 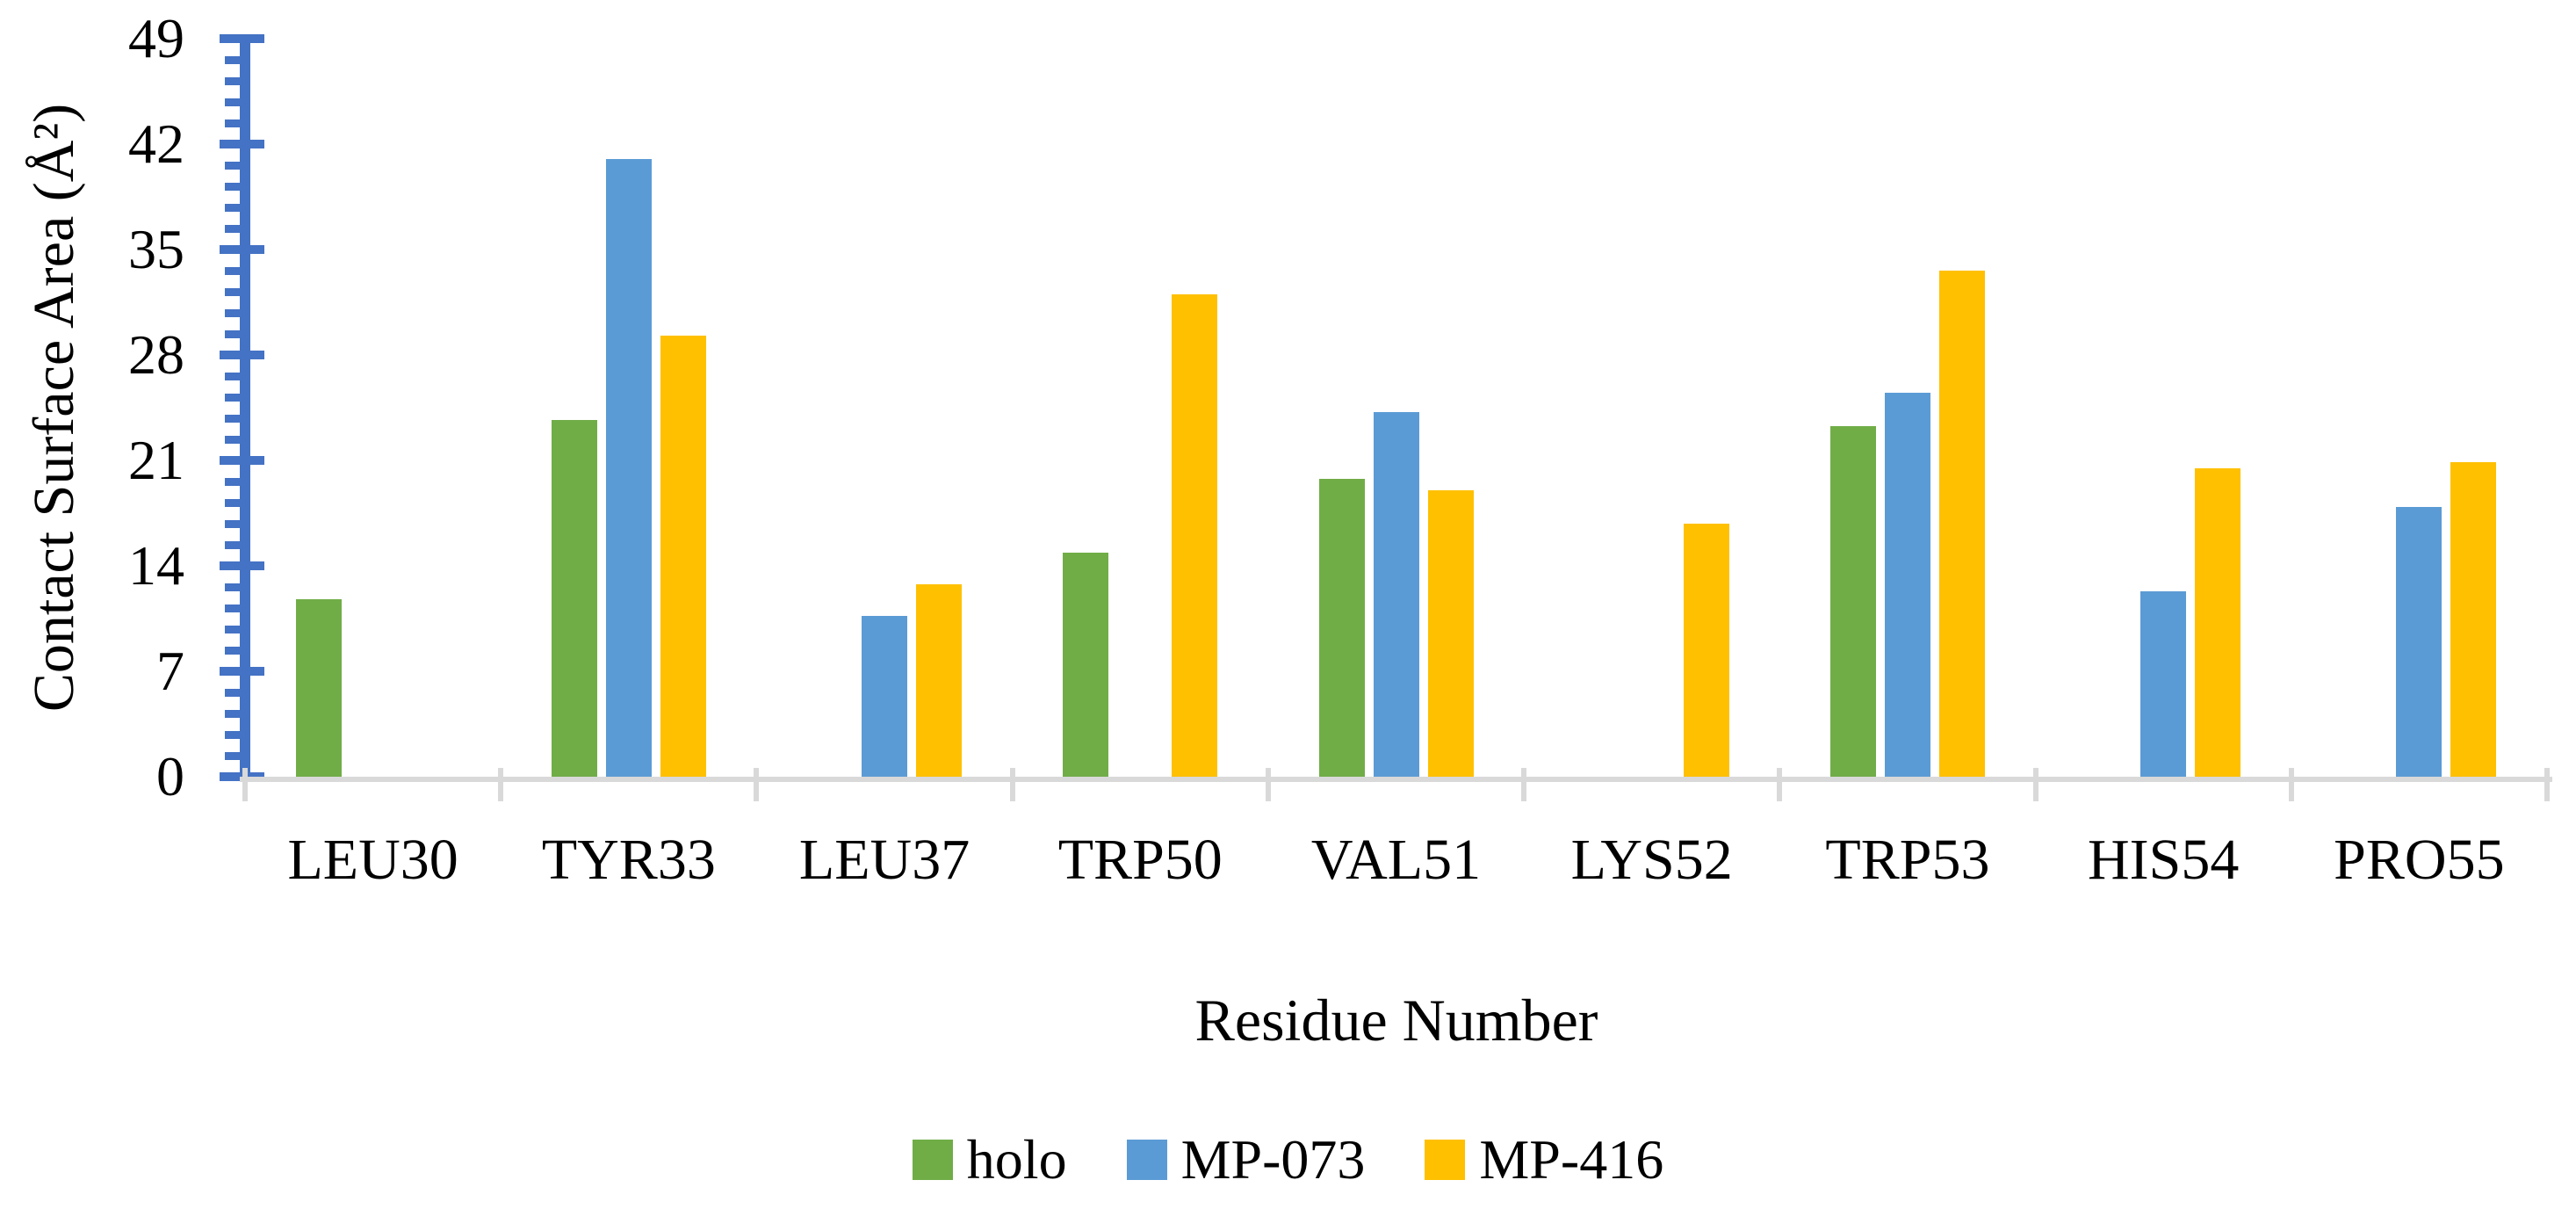 I want to click on legend-item-holo: holo, so click(x=989, y=1159).